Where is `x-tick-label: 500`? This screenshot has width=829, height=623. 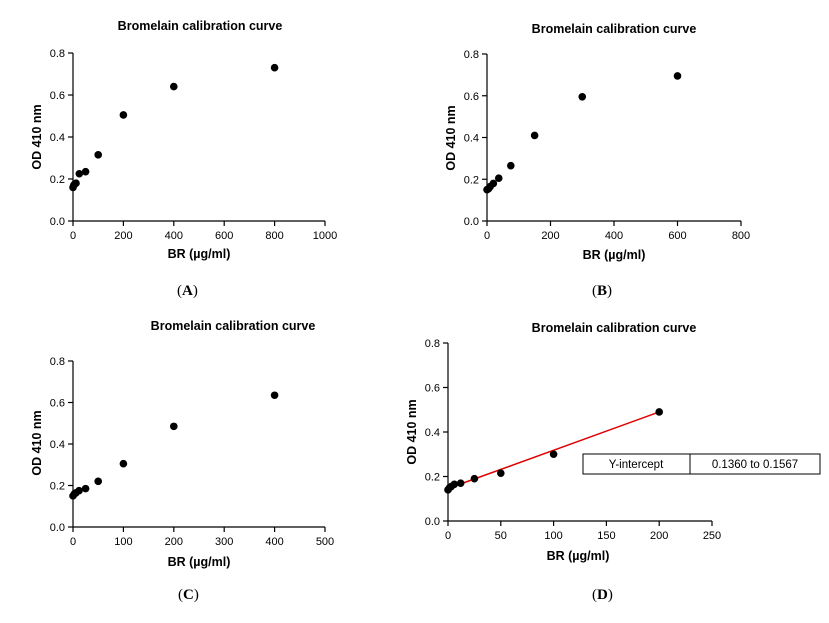
x-tick-label: 500 is located at coordinates (325, 542).